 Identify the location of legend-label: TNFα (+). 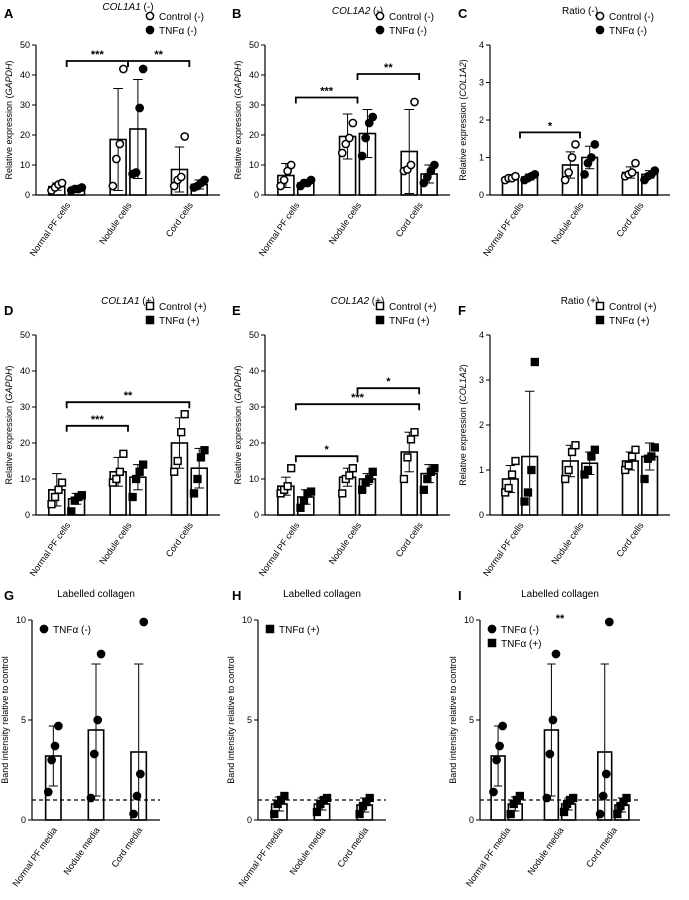
(629, 321).